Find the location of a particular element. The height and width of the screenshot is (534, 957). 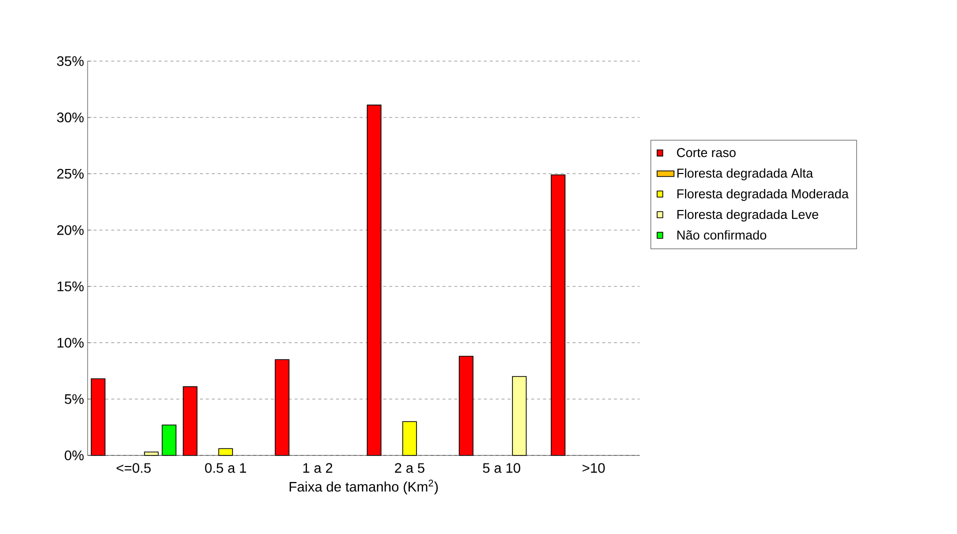

x-tick-label: 2 a 5 is located at coordinates (409, 467).